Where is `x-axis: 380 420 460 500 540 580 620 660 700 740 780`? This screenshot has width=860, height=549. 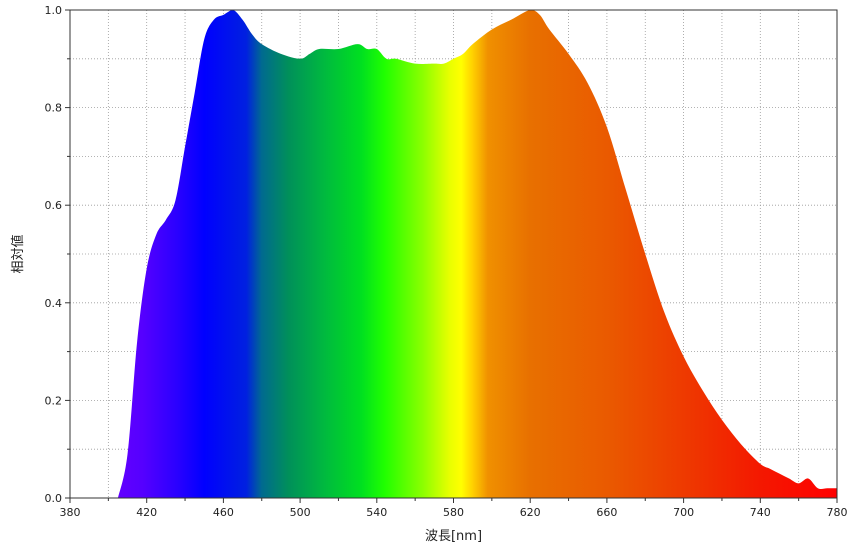 x-axis: 380 420 460 500 540 580 620 660 700 740 780 is located at coordinates (454, 508).